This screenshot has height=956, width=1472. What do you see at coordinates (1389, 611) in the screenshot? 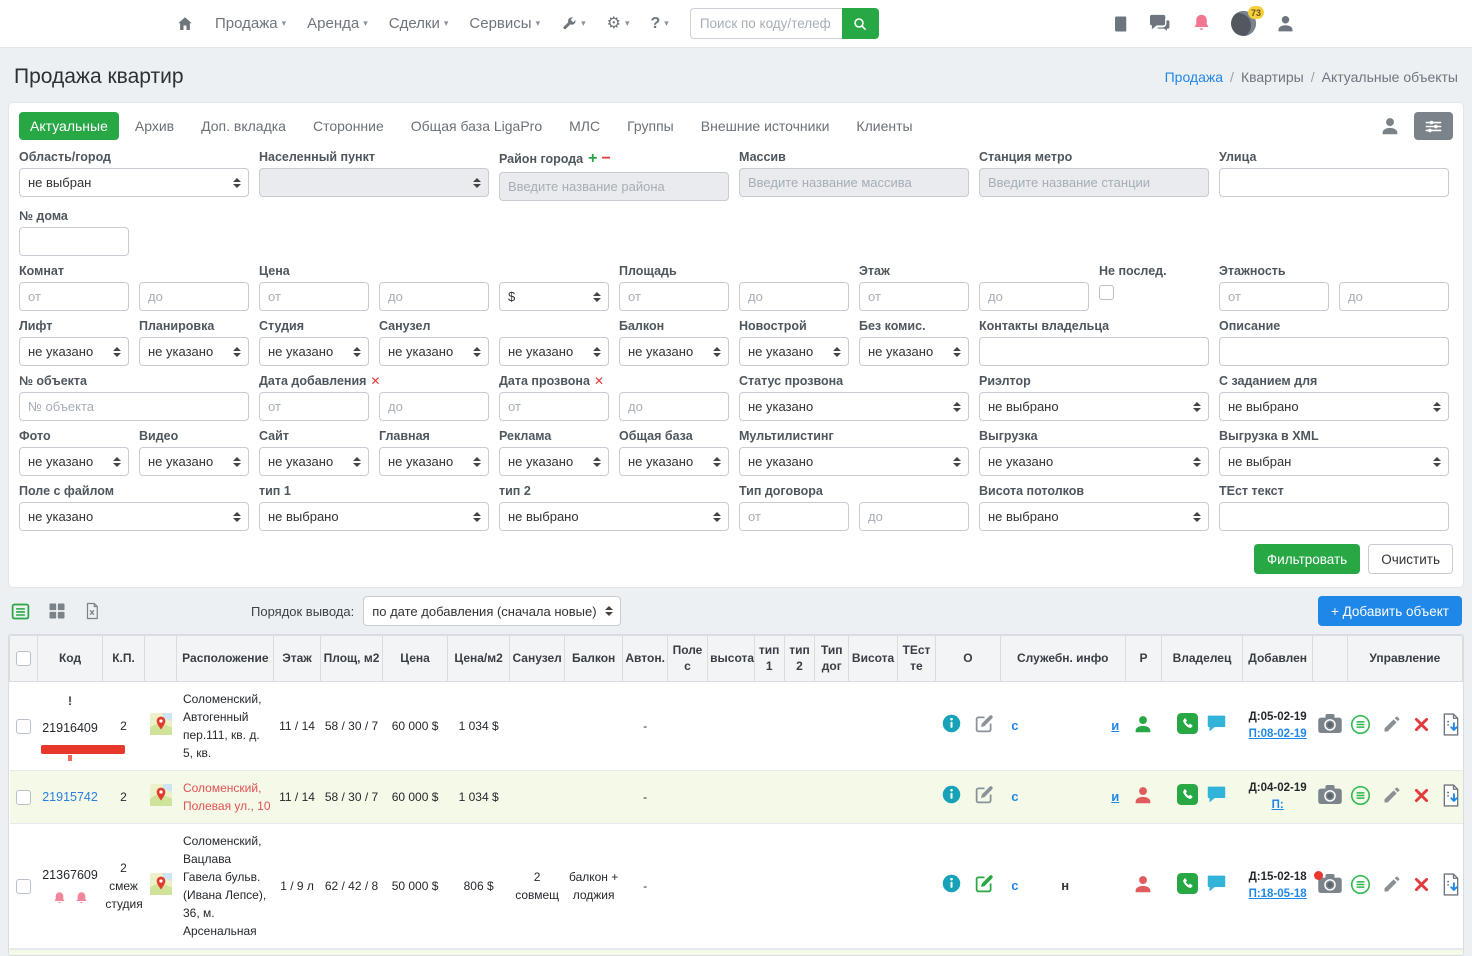
I see `add-object-button: + Добавить объект` at bounding box center [1389, 611].